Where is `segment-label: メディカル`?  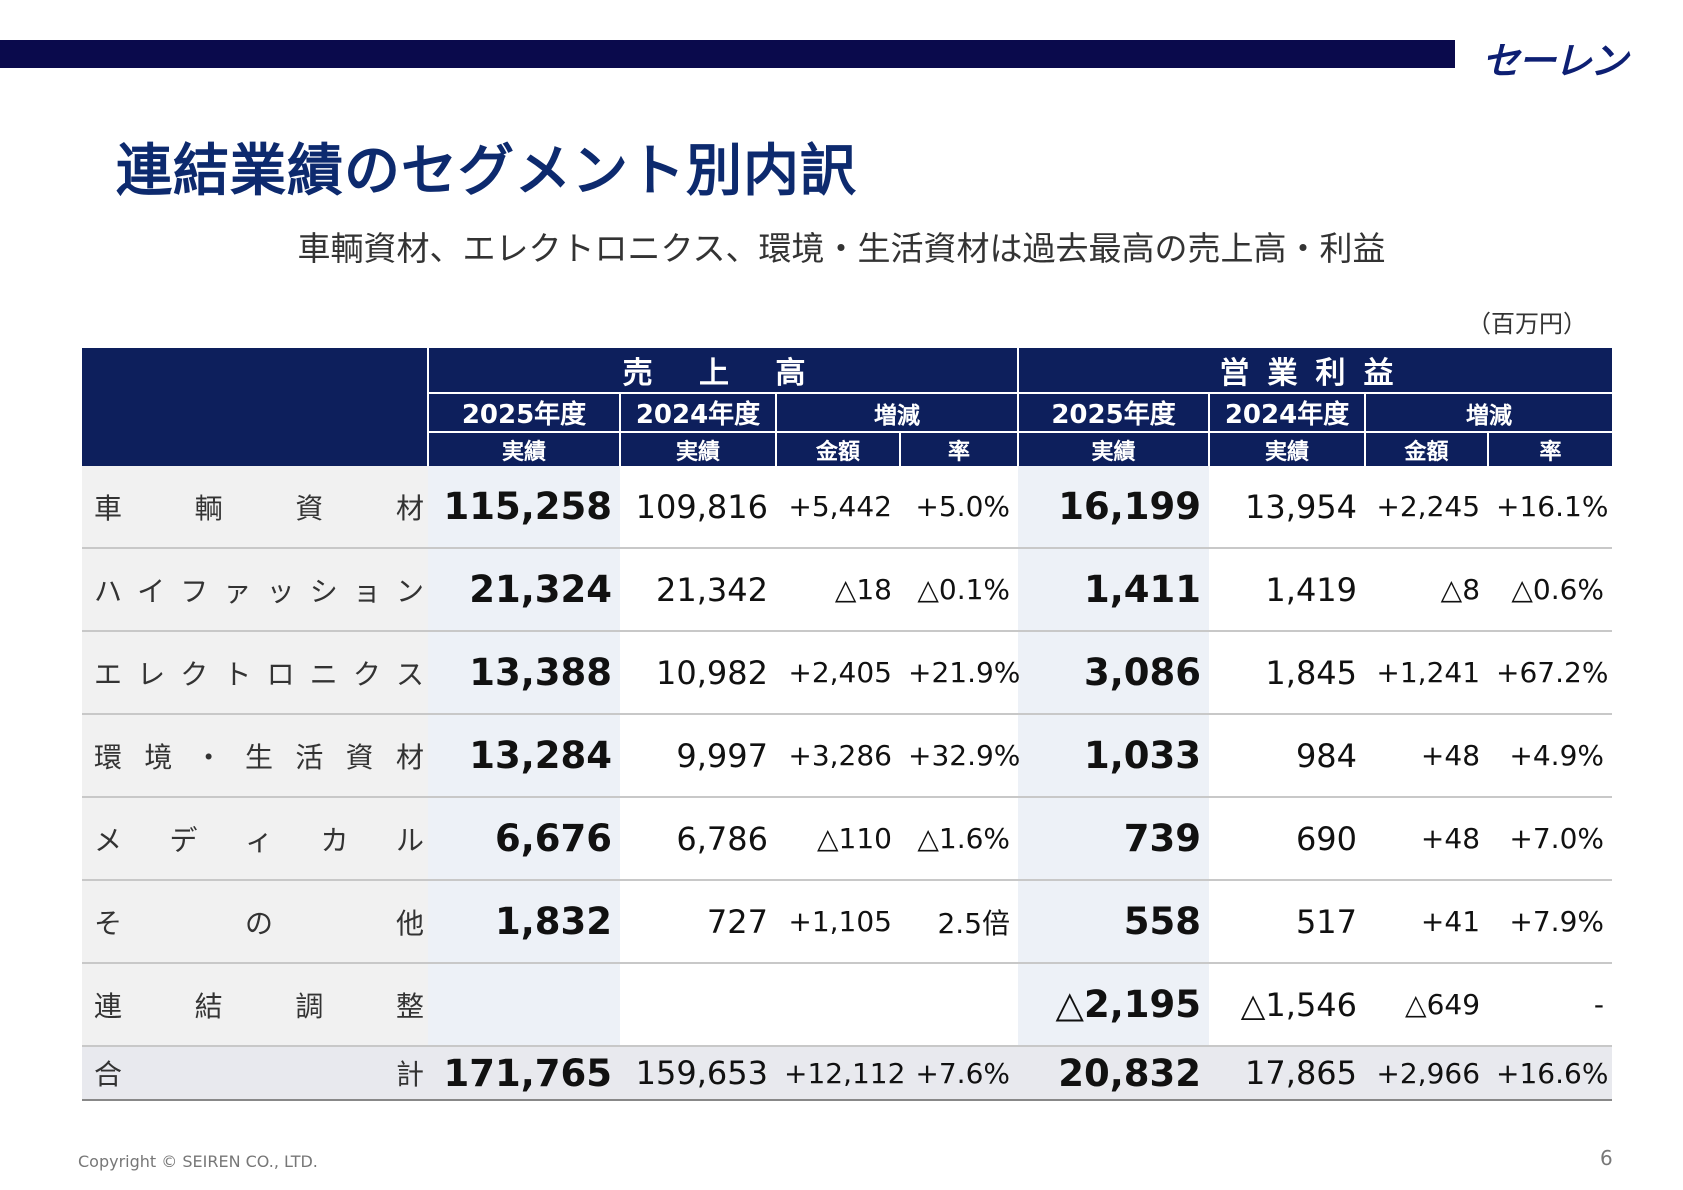
segment-label: メディカル is located at coordinates (255, 839).